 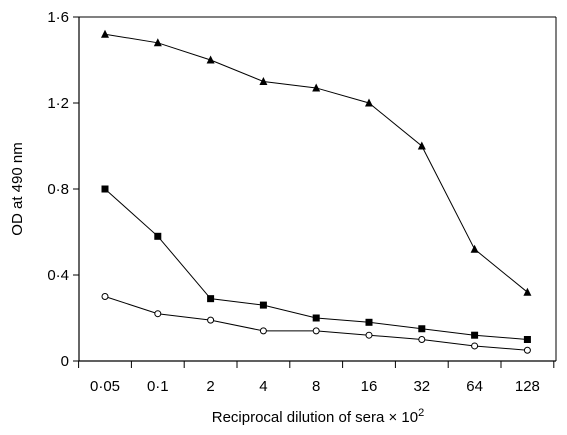 I want to click on y-axis-ticks: 0 0·4 0·8 1·2 1·6, so click(x=63, y=189).